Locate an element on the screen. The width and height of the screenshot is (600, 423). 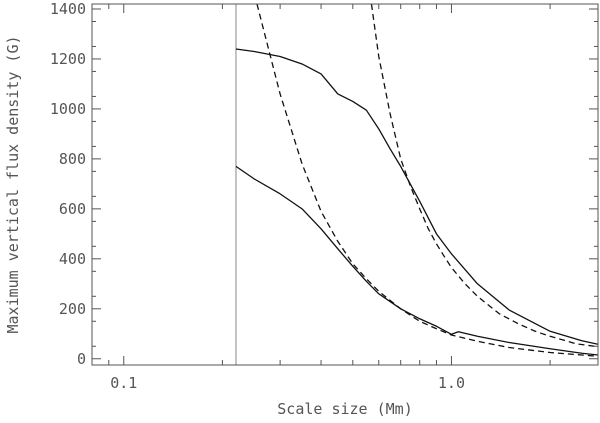
y-tick-label: 1200 is located at coordinates (68, 59).